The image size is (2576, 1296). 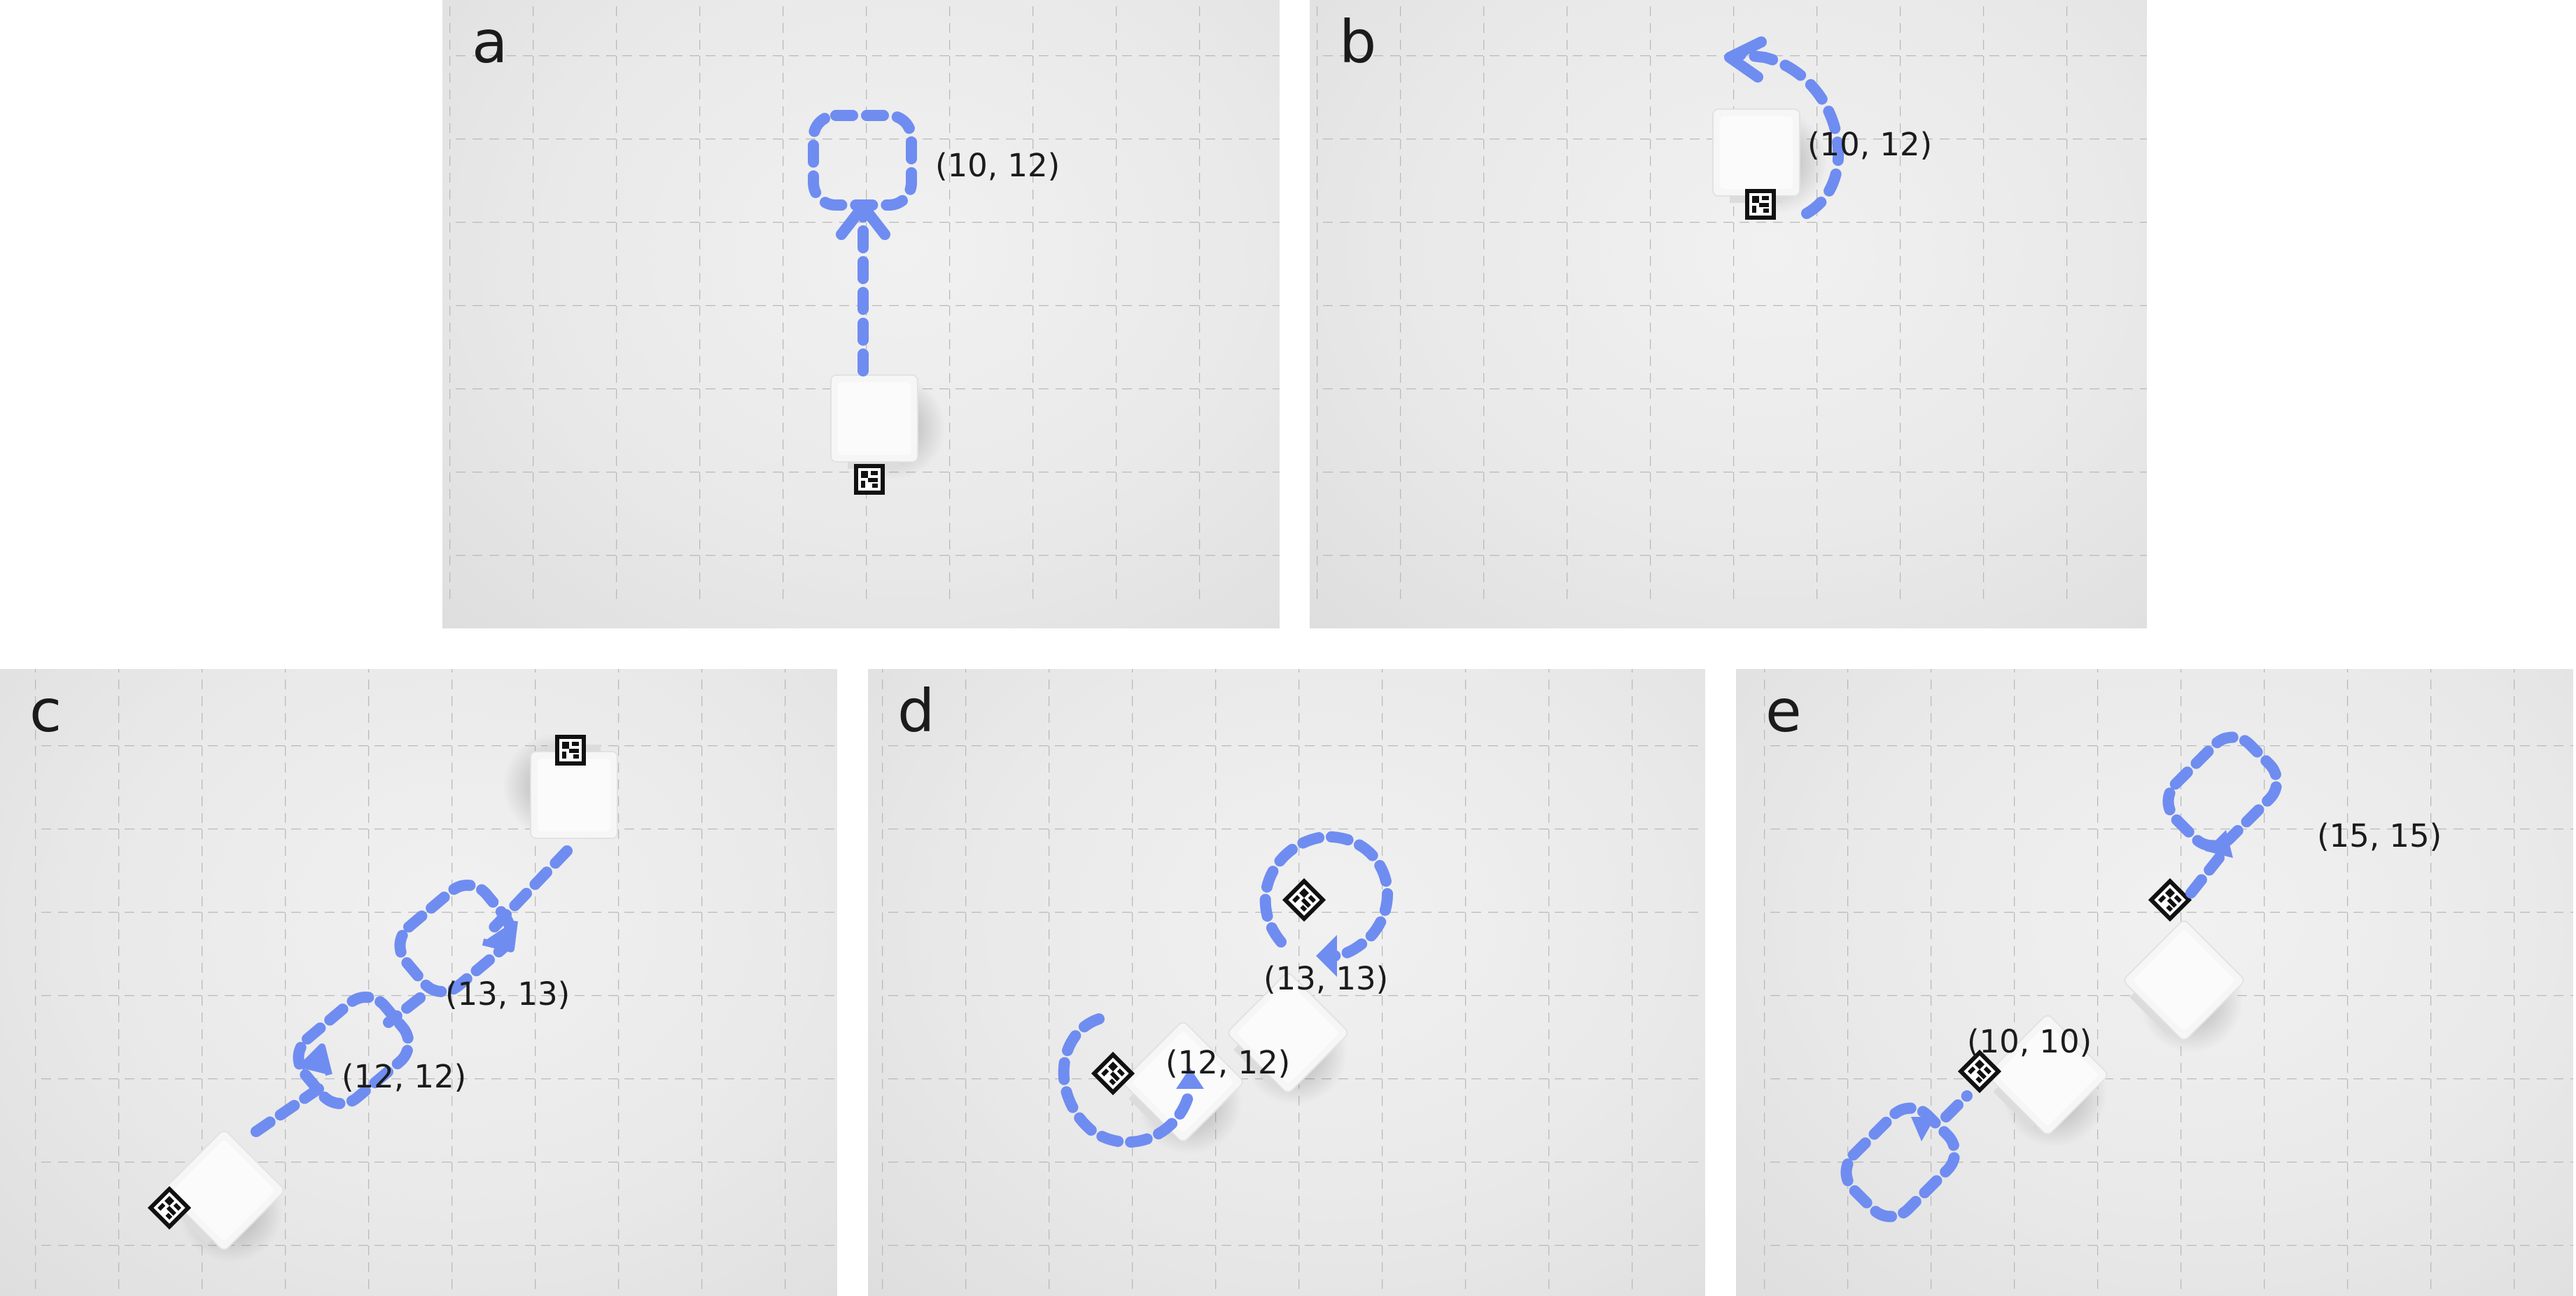 I want to click on overlay-c, so click(x=382, y=1009).